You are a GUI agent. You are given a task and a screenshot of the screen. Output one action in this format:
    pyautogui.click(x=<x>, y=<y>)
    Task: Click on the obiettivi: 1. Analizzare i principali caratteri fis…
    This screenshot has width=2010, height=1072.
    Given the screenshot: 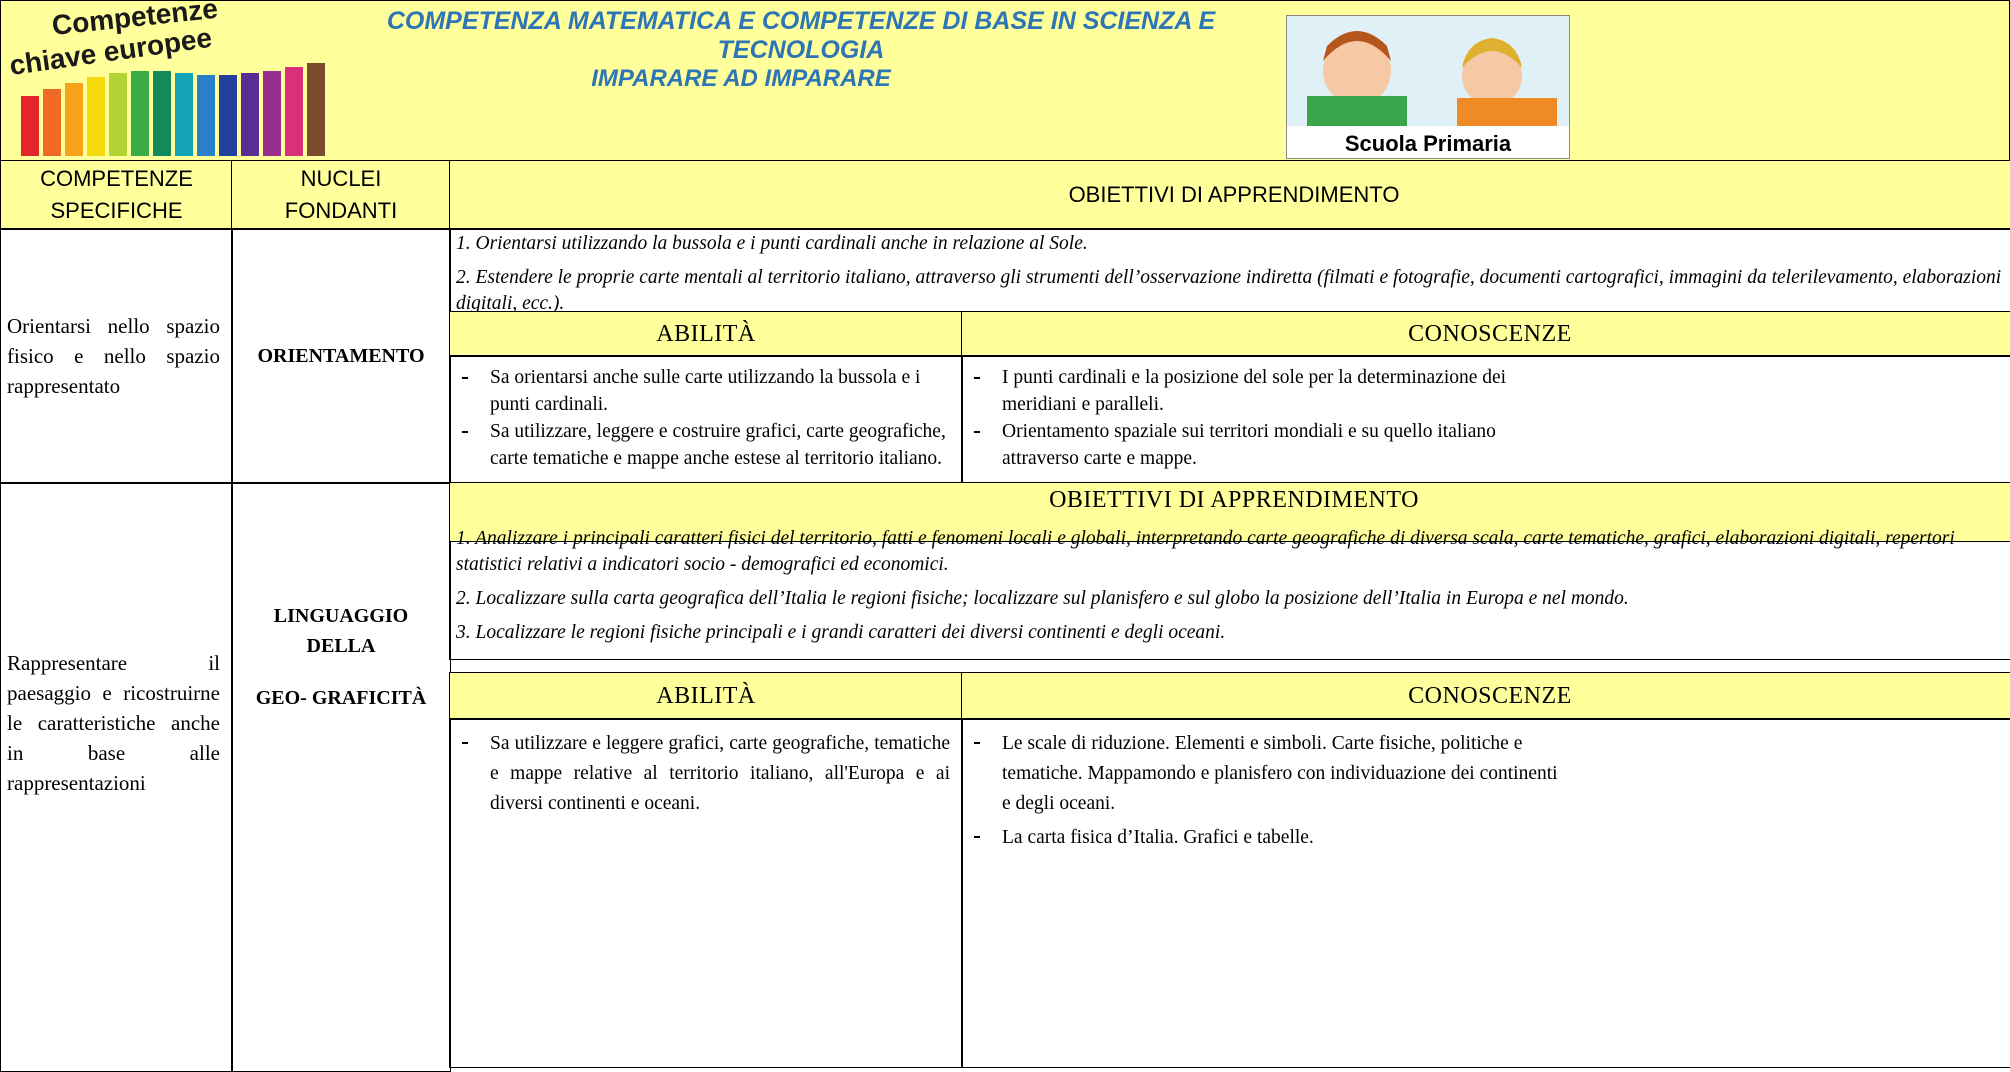 What is the action you would take?
    pyautogui.click(x=1229, y=593)
    